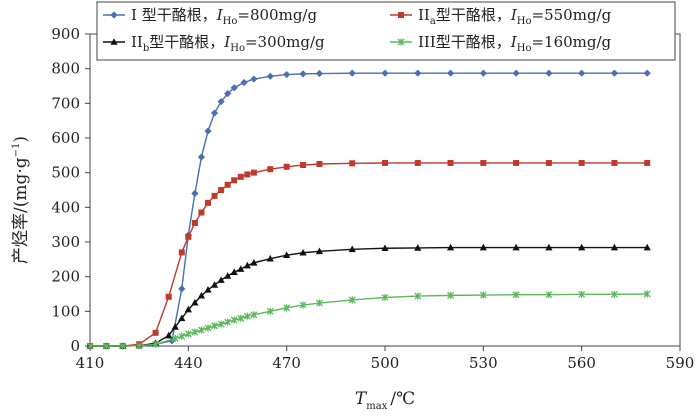 The width and height of the screenshot is (700, 420). What do you see at coordinates (188, 363) in the screenshot?
I see `x-tick-label: 440` at bounding box center [188, 363].